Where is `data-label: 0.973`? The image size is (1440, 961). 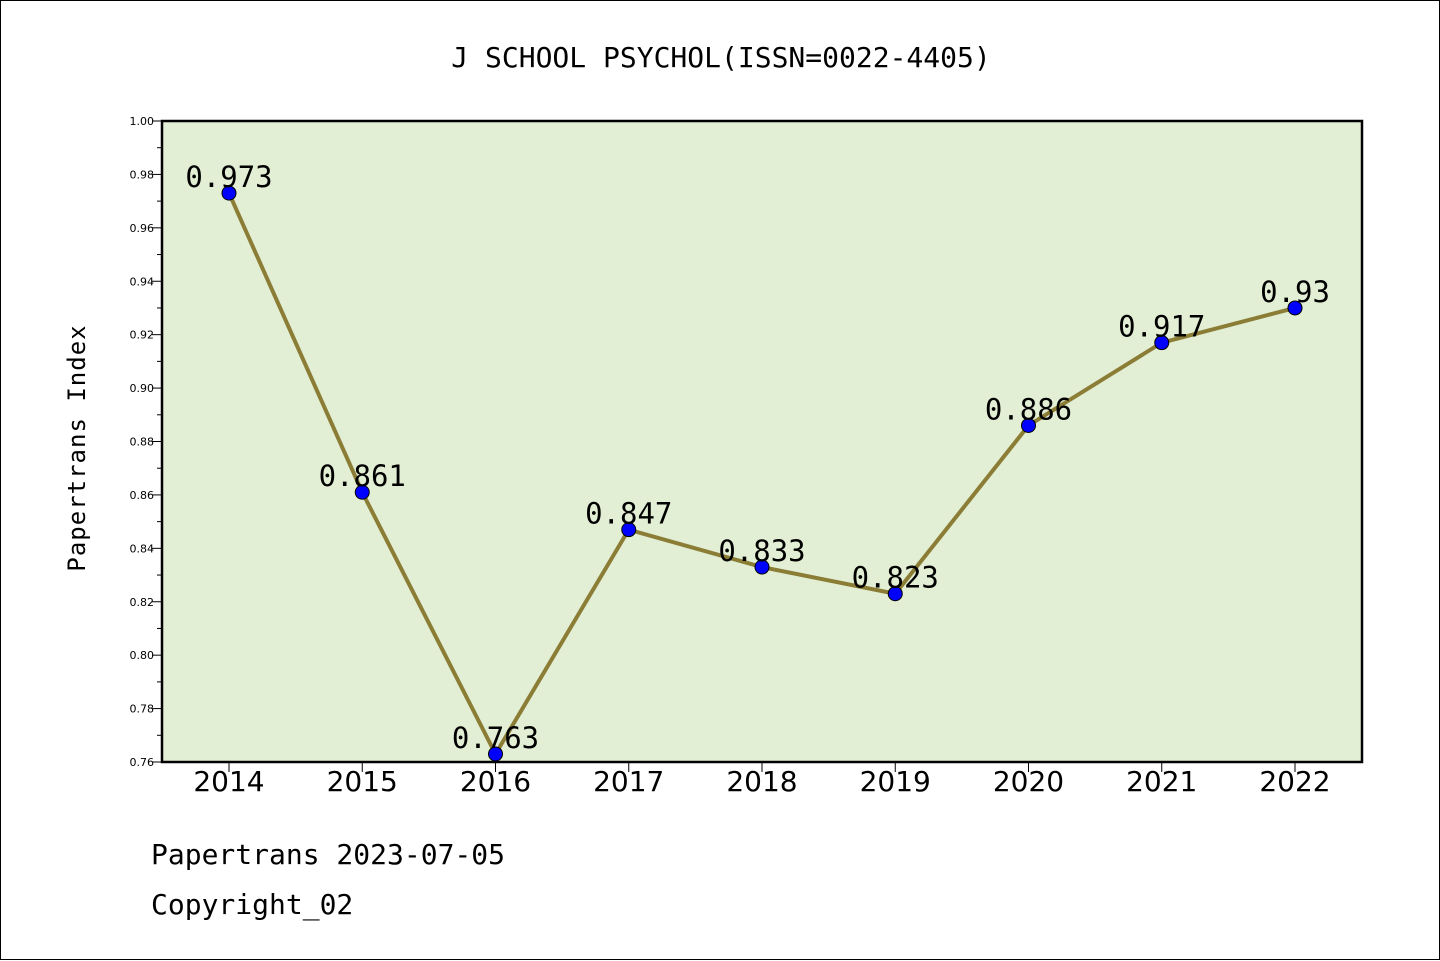
data-label: 0.973 is located at coordinates (228, 177).